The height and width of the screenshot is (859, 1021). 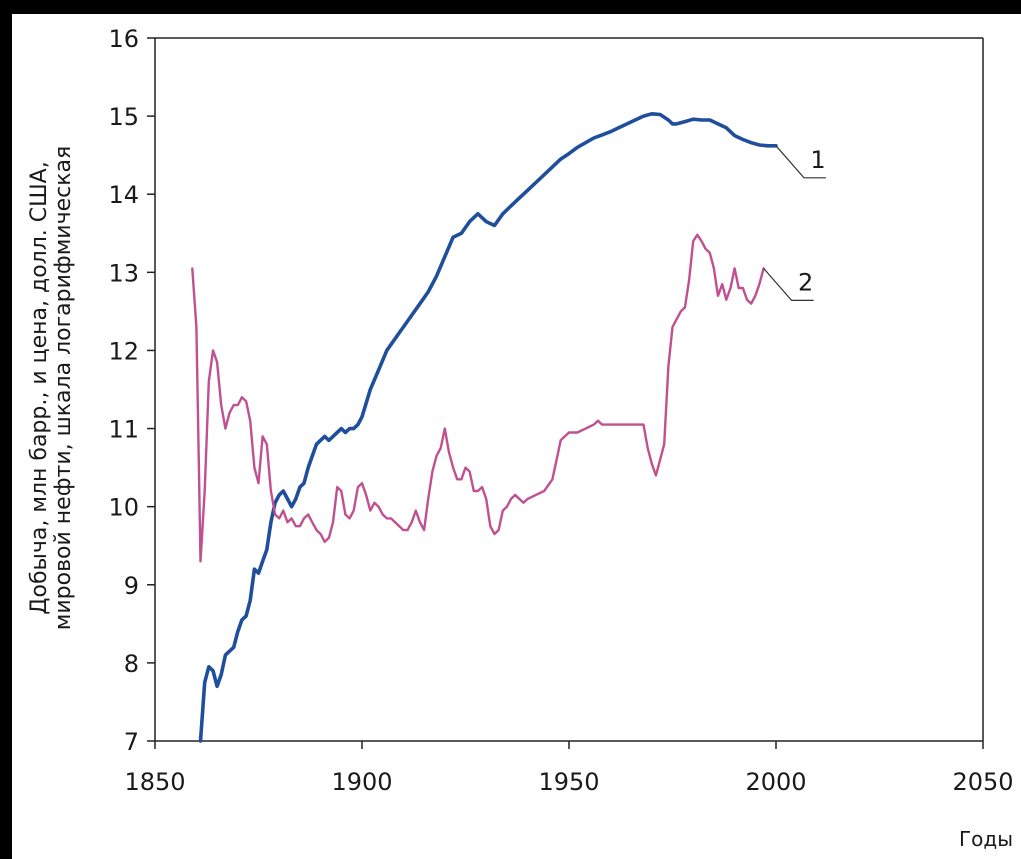 What do you see at coordinates (131, 664) in the screenshot?
I see `y-tick-label: 8` at bounding box center [131, 664].